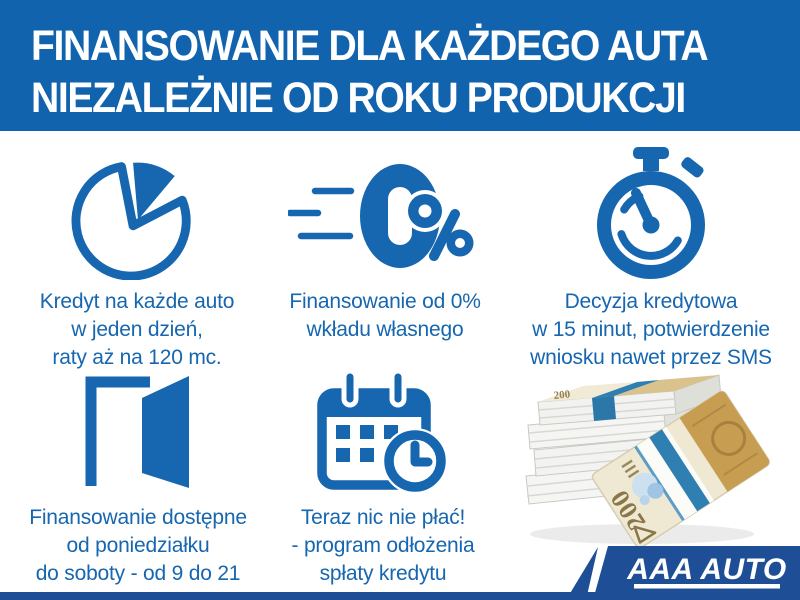 This screenshot has width=800, height=600. What do you see at coordinates (385, 316) in the screenshot?
I see `feature-zero-percent-text: Finansowanie od 0% wkładu własnego` at bounding box center [385, 316].